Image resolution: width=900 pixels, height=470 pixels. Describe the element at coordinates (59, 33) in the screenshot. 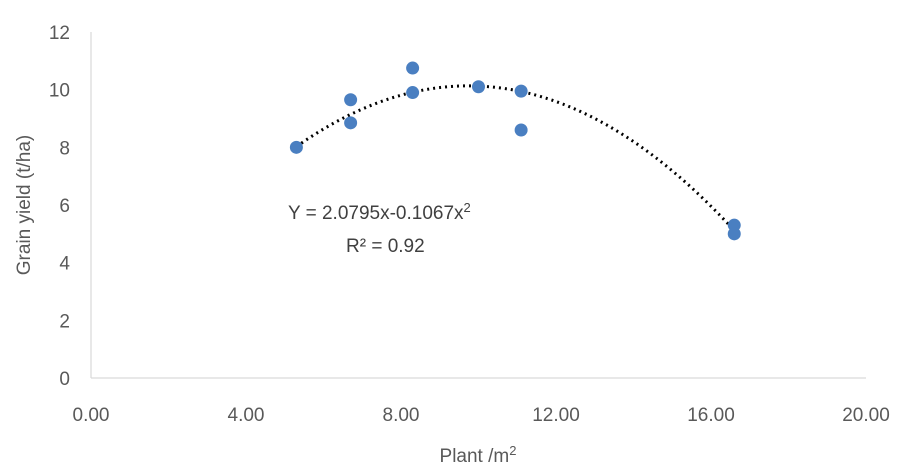

I see `y-tick-label: 12` at that location.